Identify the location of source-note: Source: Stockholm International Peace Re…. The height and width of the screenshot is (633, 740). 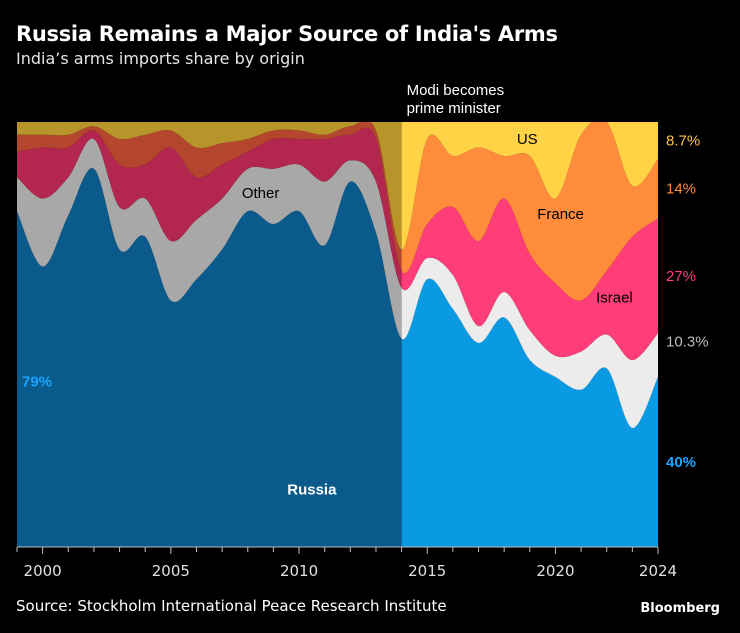
(231, 606).